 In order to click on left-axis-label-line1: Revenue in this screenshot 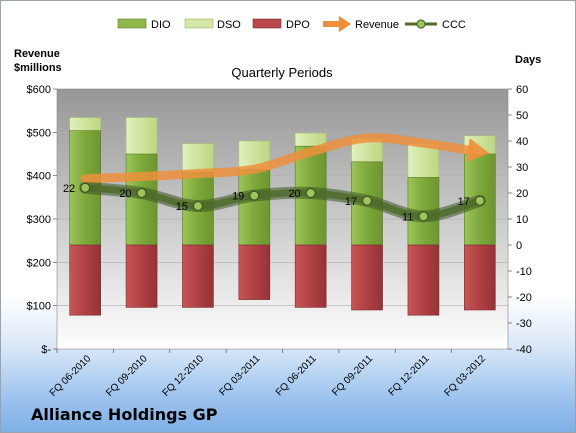, I will do `click(37, 54)`.